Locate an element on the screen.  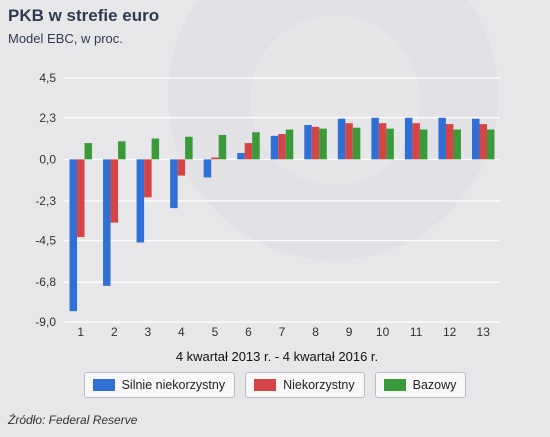
legend-label: Niekorzystny is located at coordinates (319, 385).